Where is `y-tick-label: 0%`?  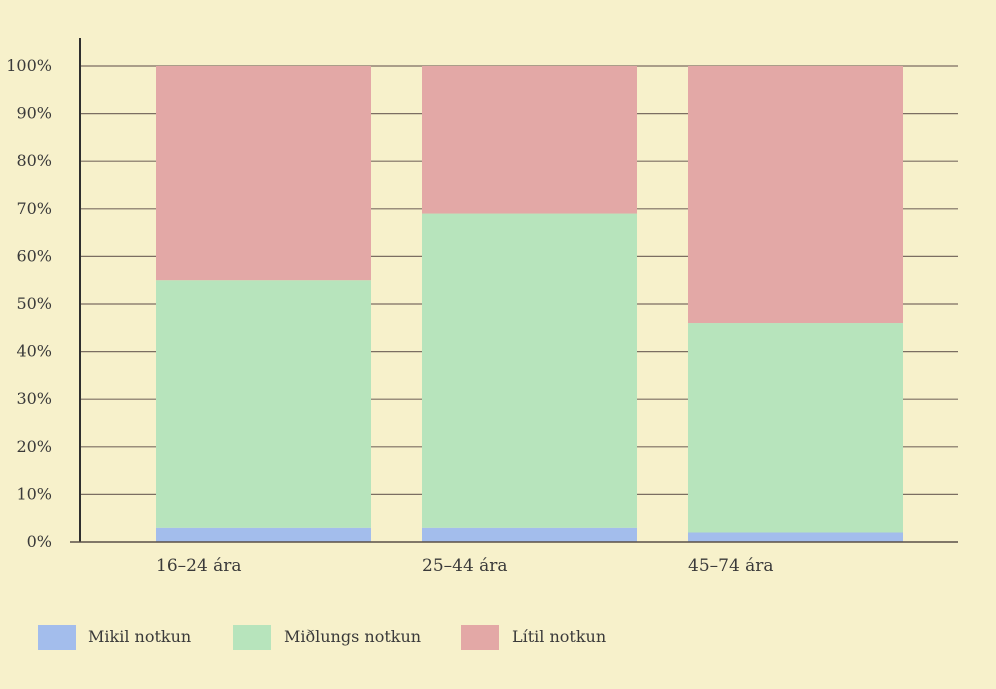 y-tick-label: 0% is located at coordinates (39, 541).